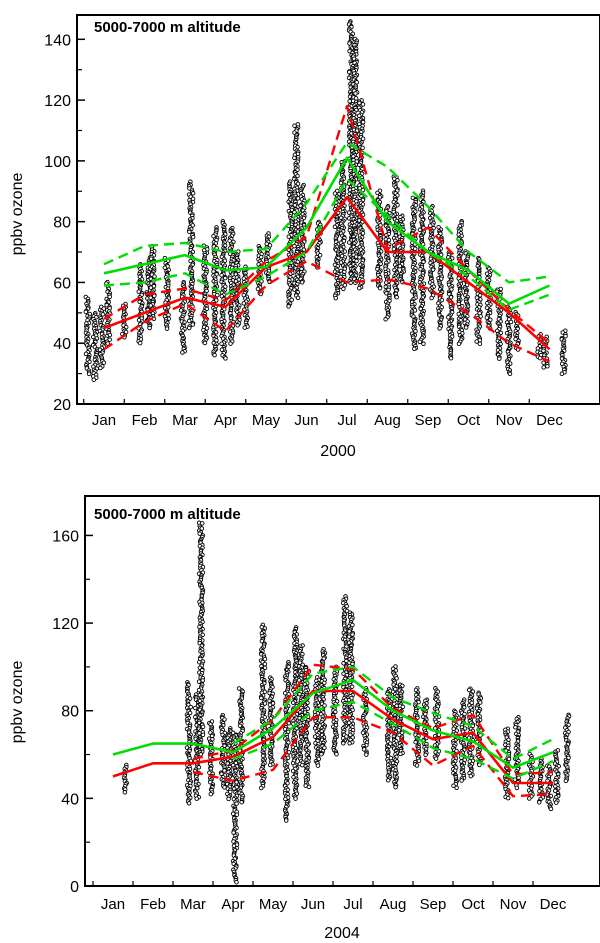  Describe the element at coordinates (553, 904) in the screenshot. I see `x-tick-label: Dec` at that location.